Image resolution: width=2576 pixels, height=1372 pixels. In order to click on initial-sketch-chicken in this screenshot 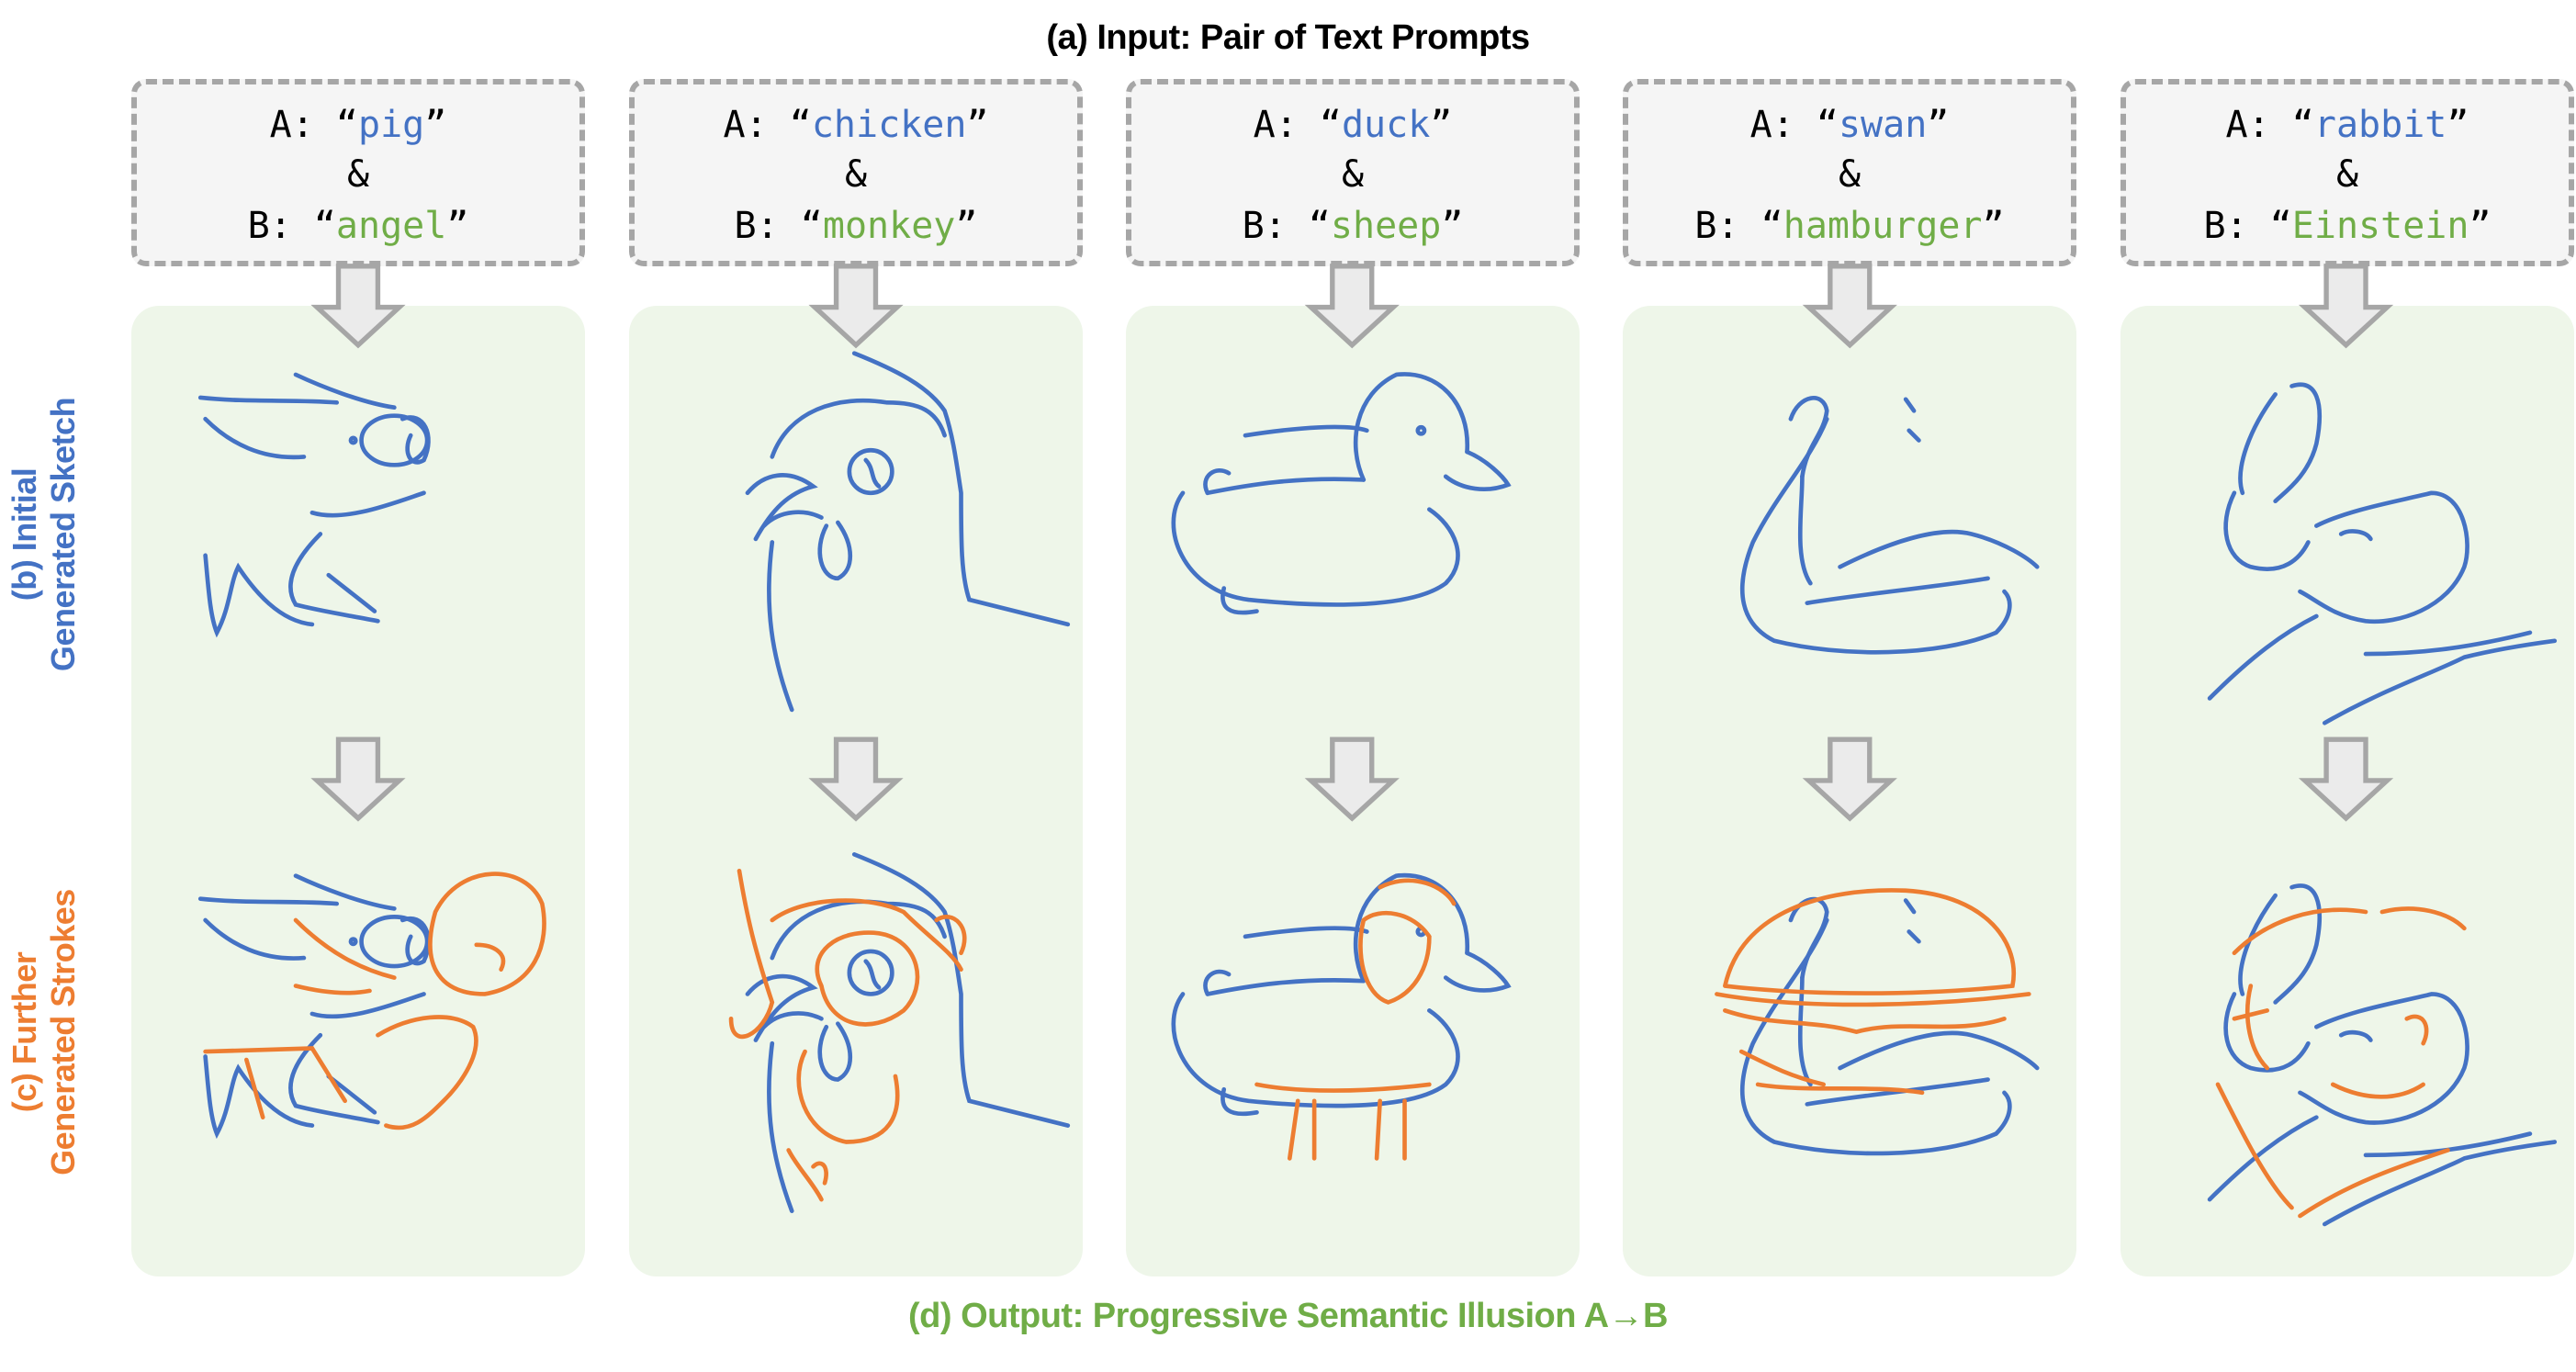, I will do `click(908, 532)`.